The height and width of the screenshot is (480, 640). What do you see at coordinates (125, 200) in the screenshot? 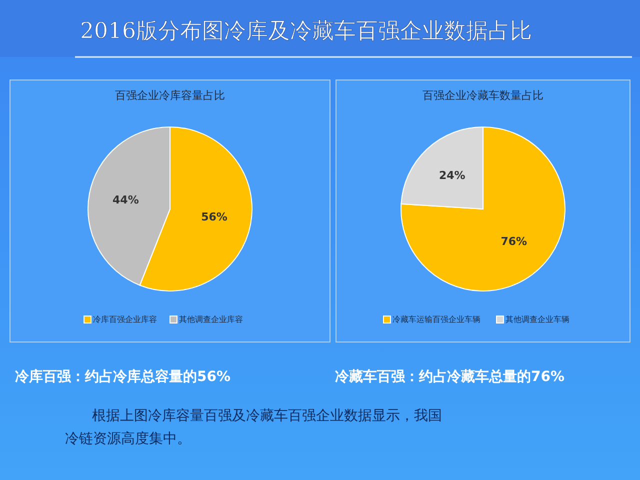
I see `data-label: 44%` at bounding box center [125, 200].